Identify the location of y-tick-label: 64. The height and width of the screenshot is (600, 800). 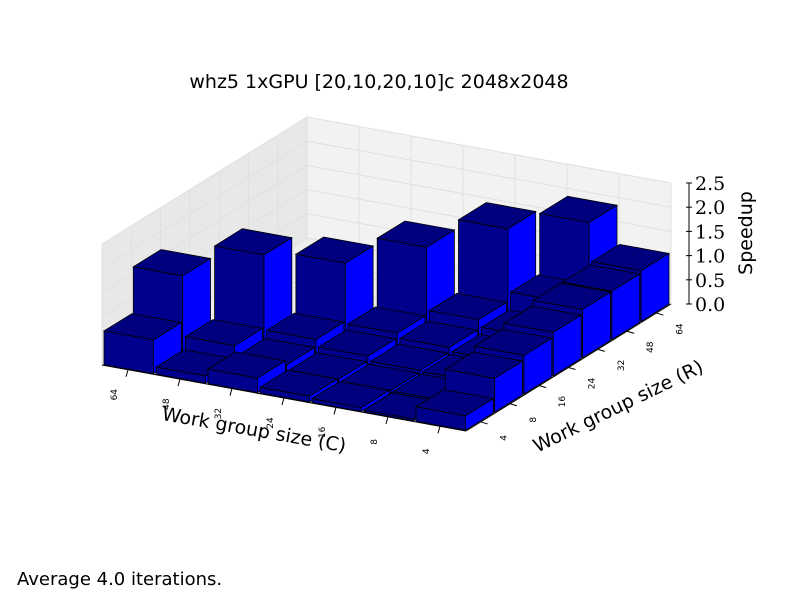
(680, 329).